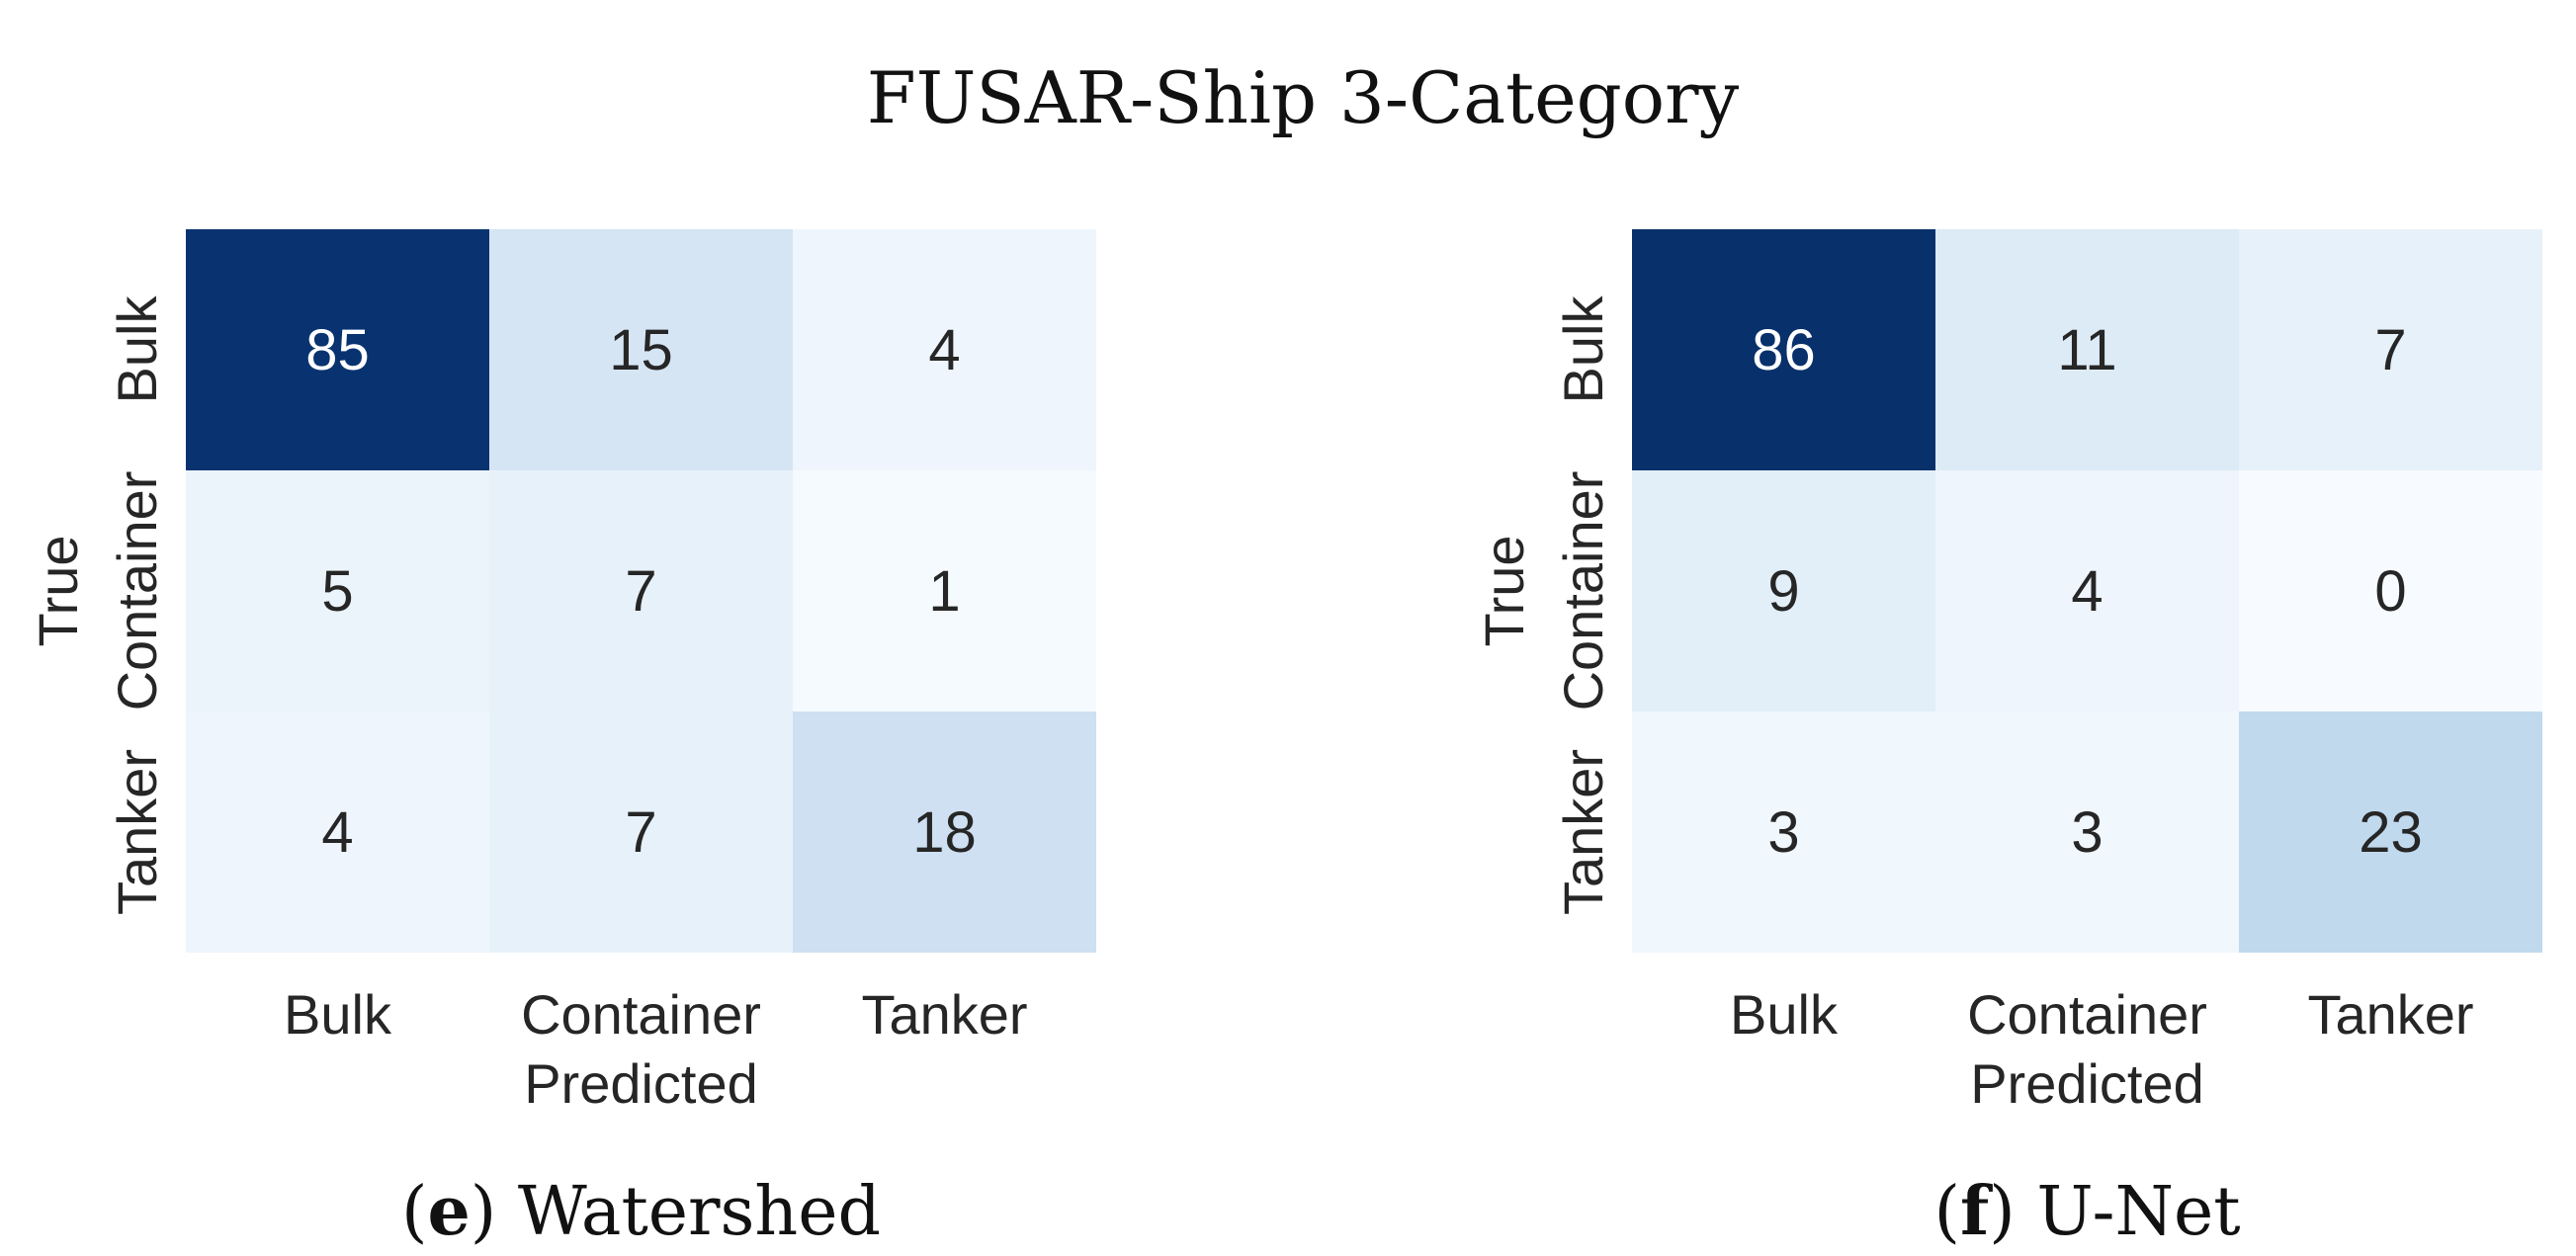  I want to click on cell-value-0-0: 86, so click(1784, 350).